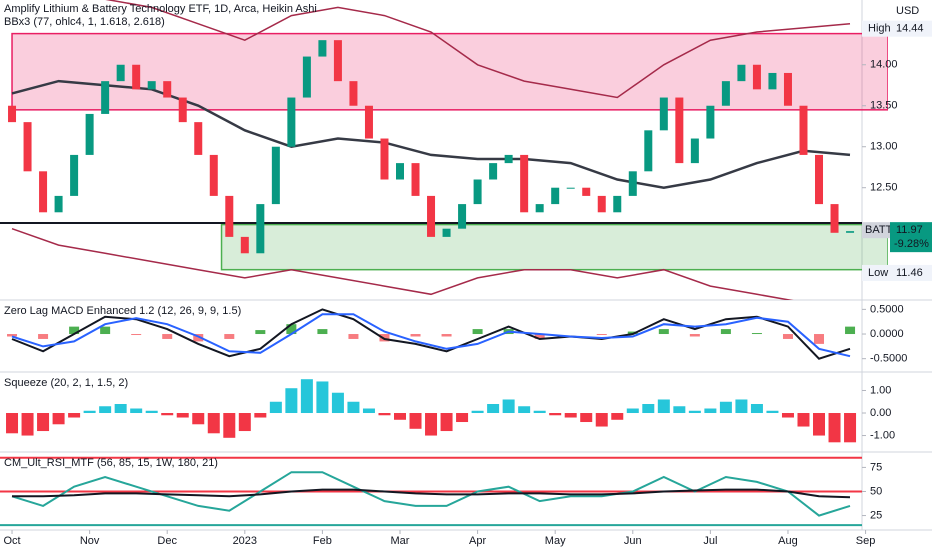 Image resolution: width=932 pixels, height=550 pixels. I want to click on x-tick-label: Oct, so click(11, 541).